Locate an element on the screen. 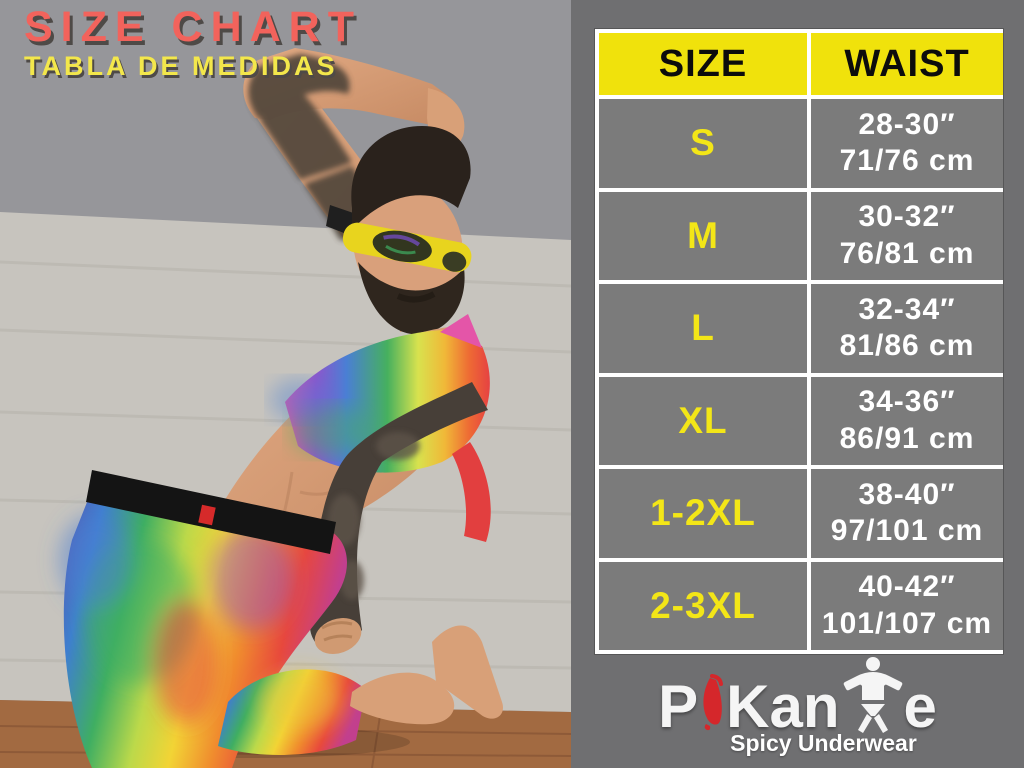 The width and height of the screenshot is (1024, 768). table-row-waist-m: 30-32″ 76/81 cm is located at coordinates (907, 235).